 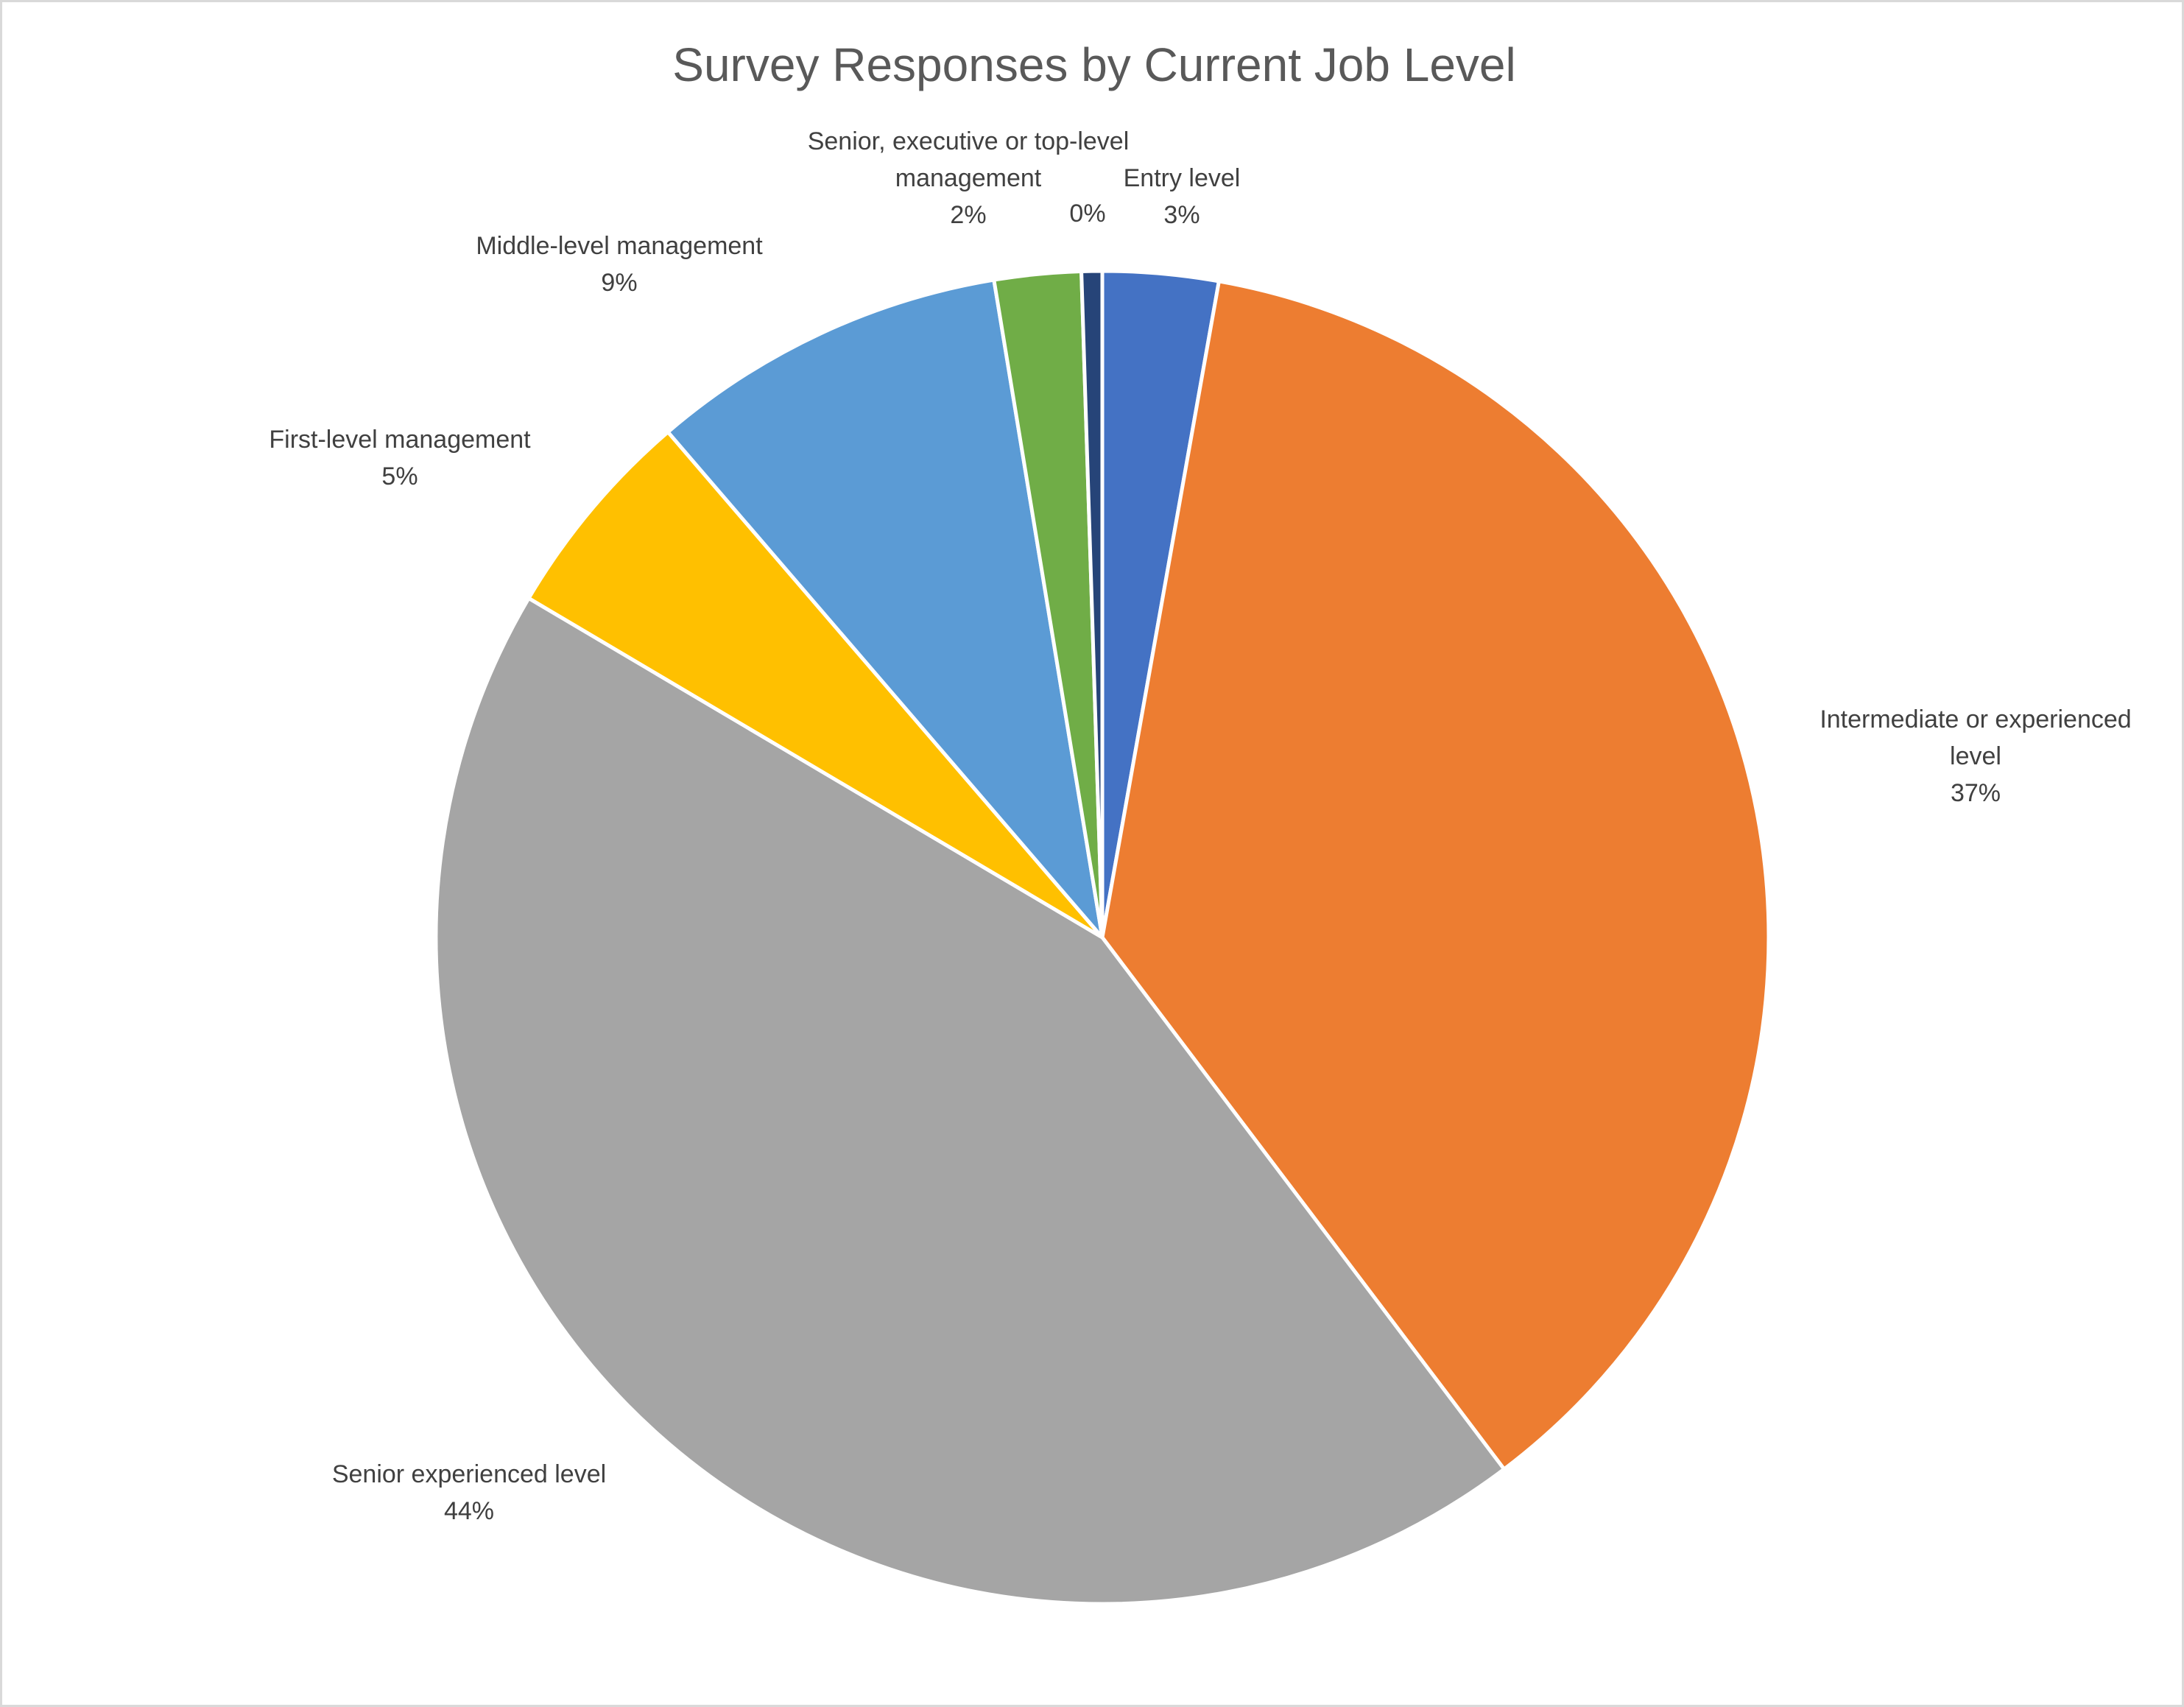 I want to click on slice-category-label: Middle-level management, so click(x=619, y=246).